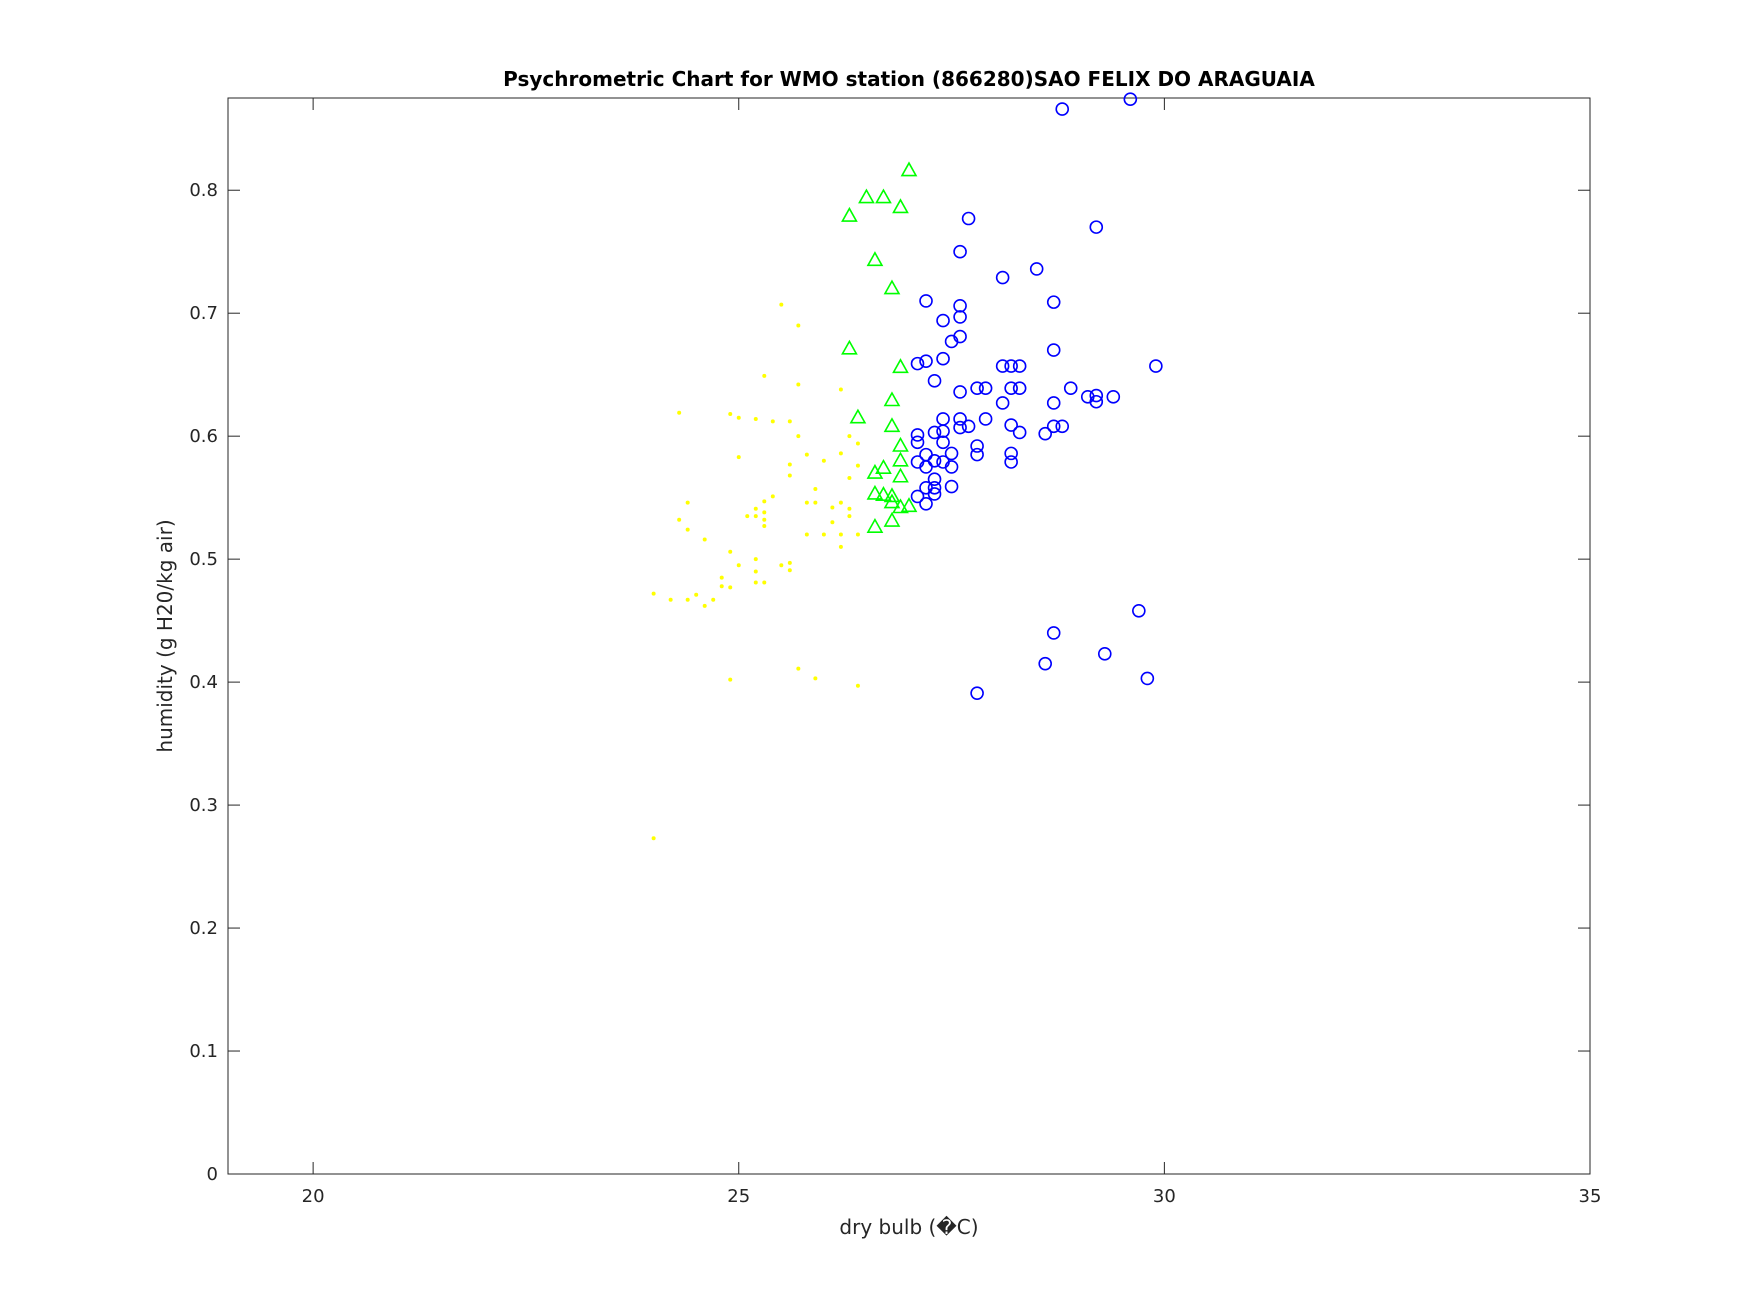  What do you see at coordinates (755, 571) in the screenshot?
I see `series-dot` at bounding box center [755, 571].